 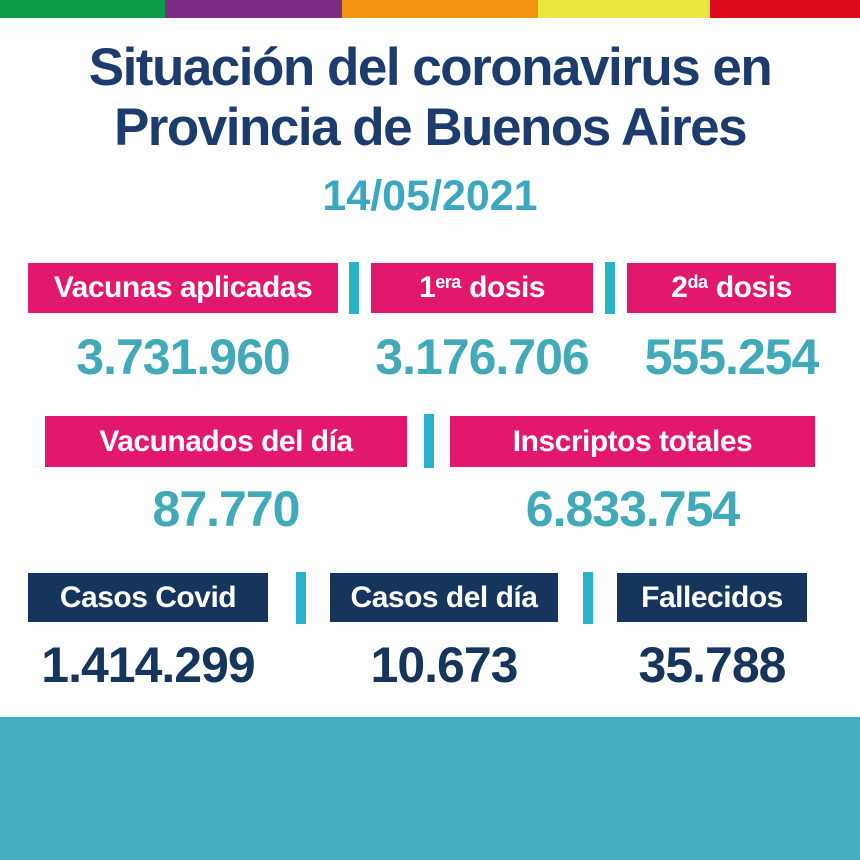 I want to click on badge-vacunados-del-dia: Vacunados del día, so click(x=226, y=441).